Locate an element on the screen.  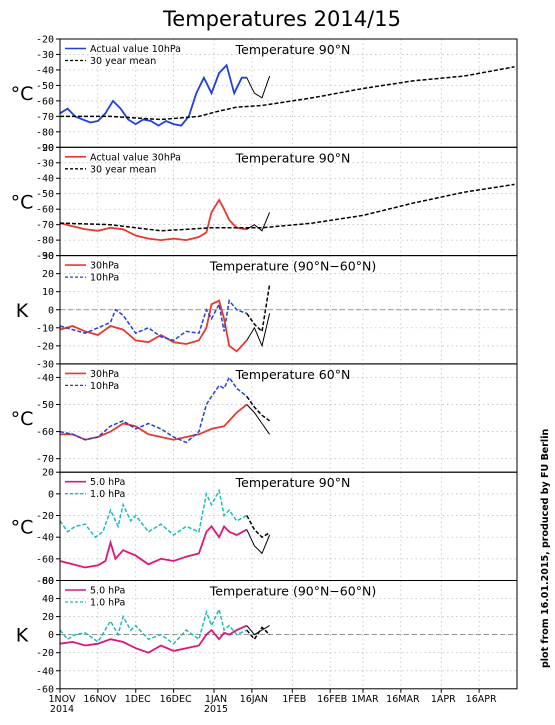
y-tick-label: 30 is located at coordinates (48, 256).